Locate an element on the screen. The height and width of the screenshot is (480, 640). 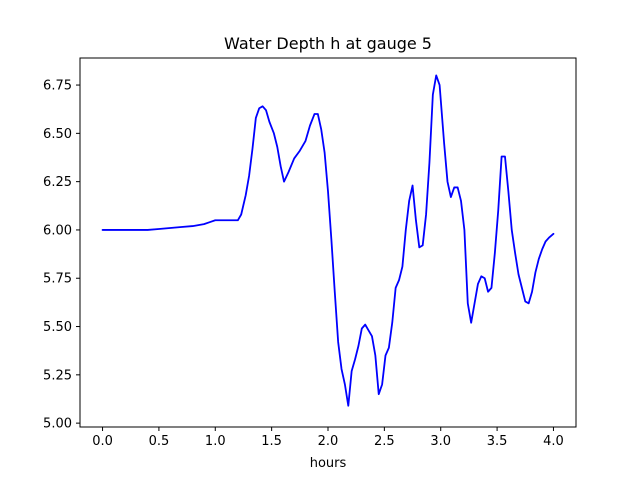
y-tick-label: 5.50 is located at coordinates (57, 327).